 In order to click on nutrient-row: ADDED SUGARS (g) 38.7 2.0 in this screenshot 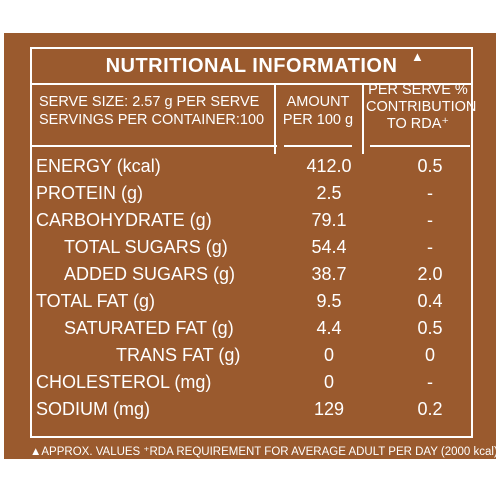, I will do `click(251, 274)`.